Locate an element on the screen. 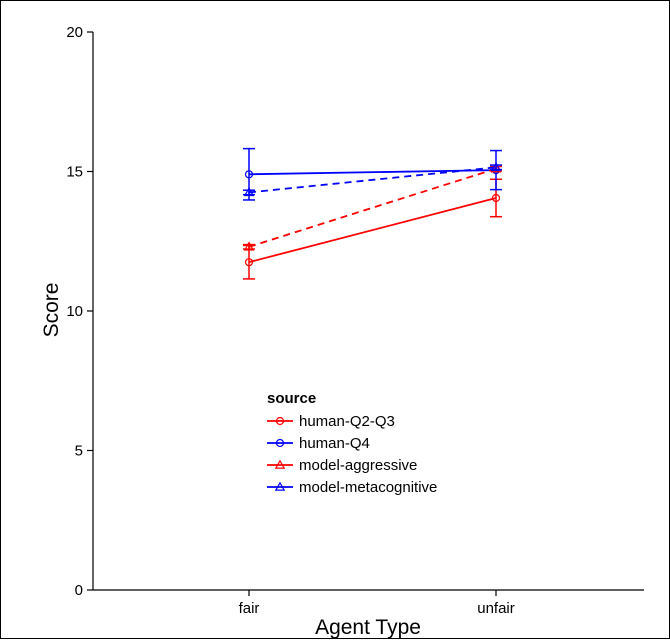 The height and width of the screenshot is (640, 670). x-axis-ticks: fair unfair is located at coordinates (377, 603).